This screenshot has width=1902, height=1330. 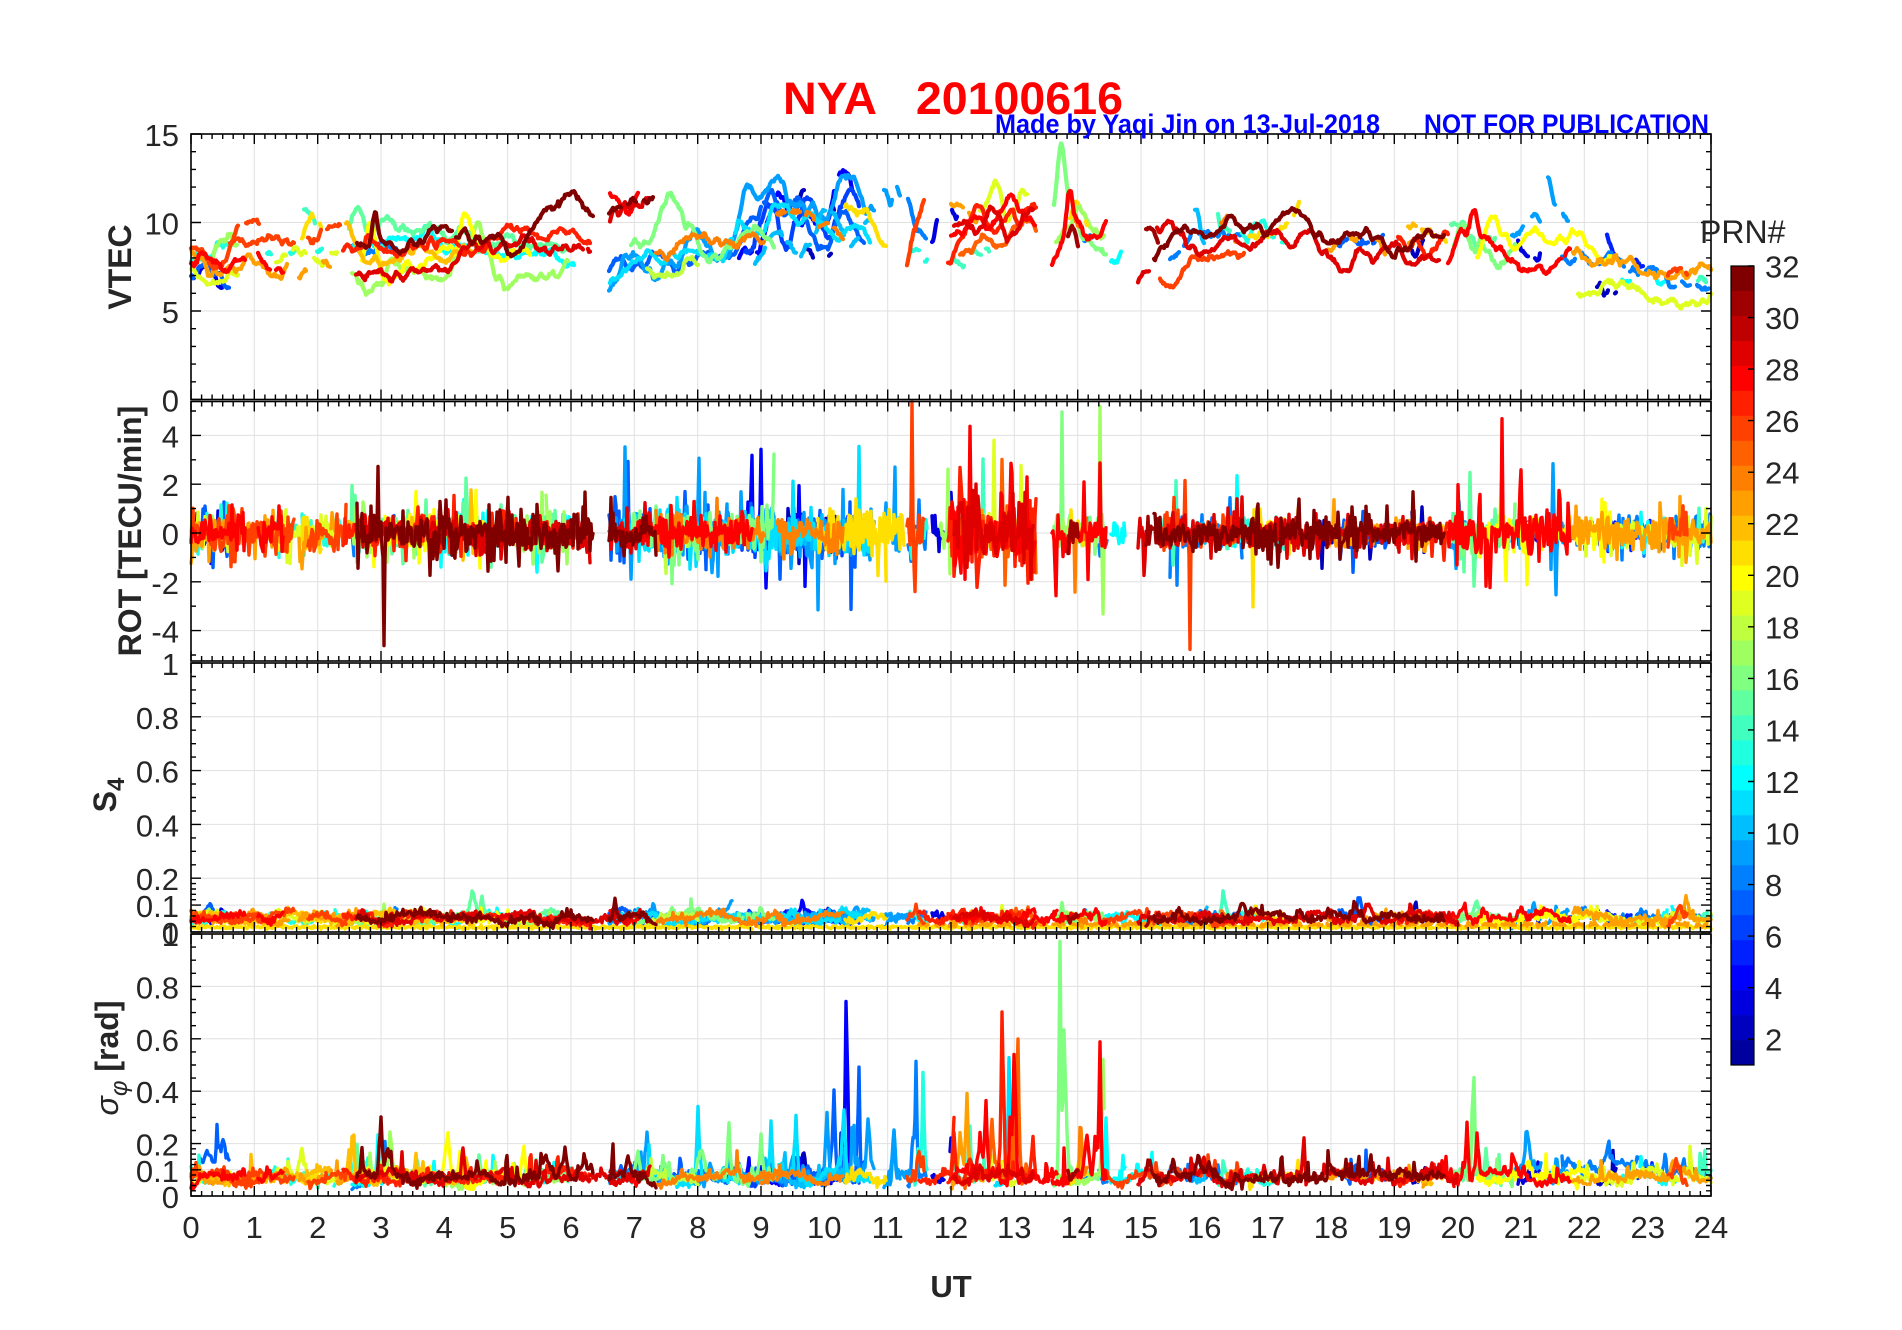 I want to click on svg-text: σφ [rad], so click(x=111, y=1058).